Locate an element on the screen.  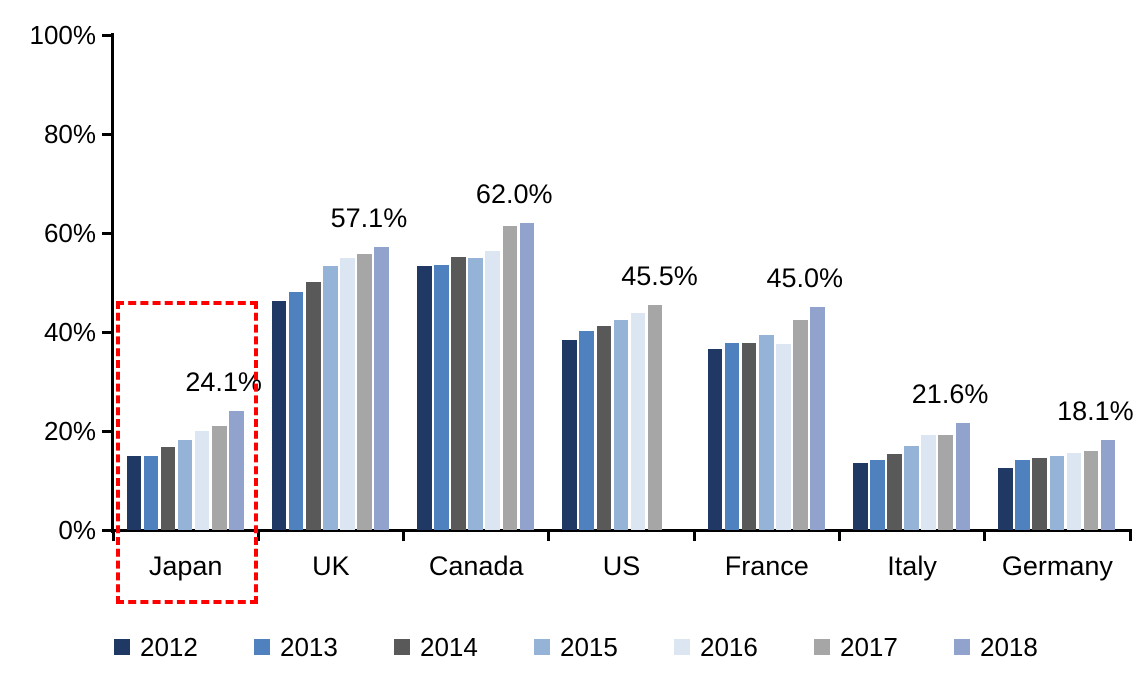
legend-label-2016: 2016 is located at coordinates (729, 647).